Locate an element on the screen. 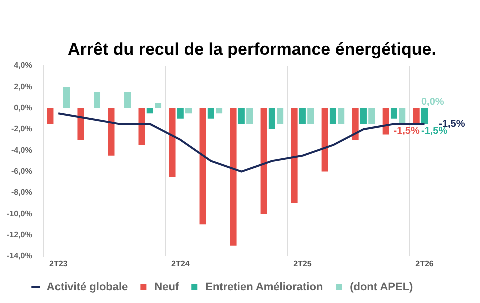 The height and width of the screenshot is (303, 480). y-tick-label: -8,0% is located at coordinates (21, 193).